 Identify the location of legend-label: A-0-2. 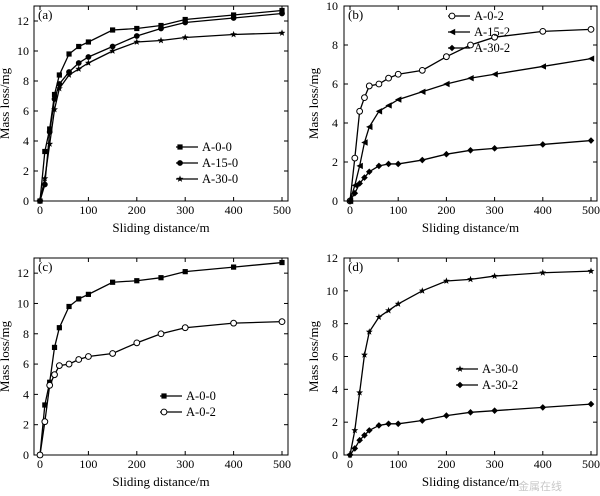
(489, 16).